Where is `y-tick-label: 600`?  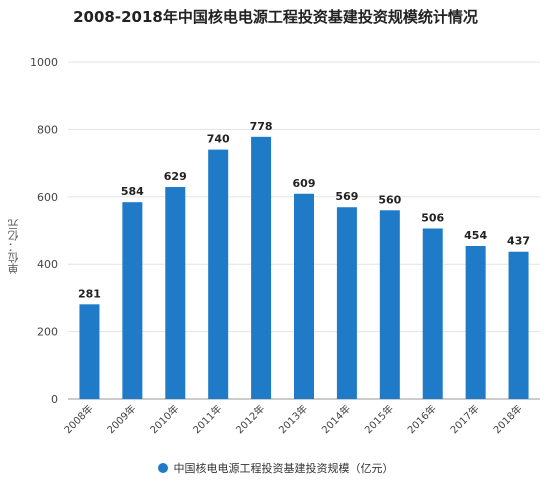 y-tick-label: 600 is located at coordinates (47, 197).